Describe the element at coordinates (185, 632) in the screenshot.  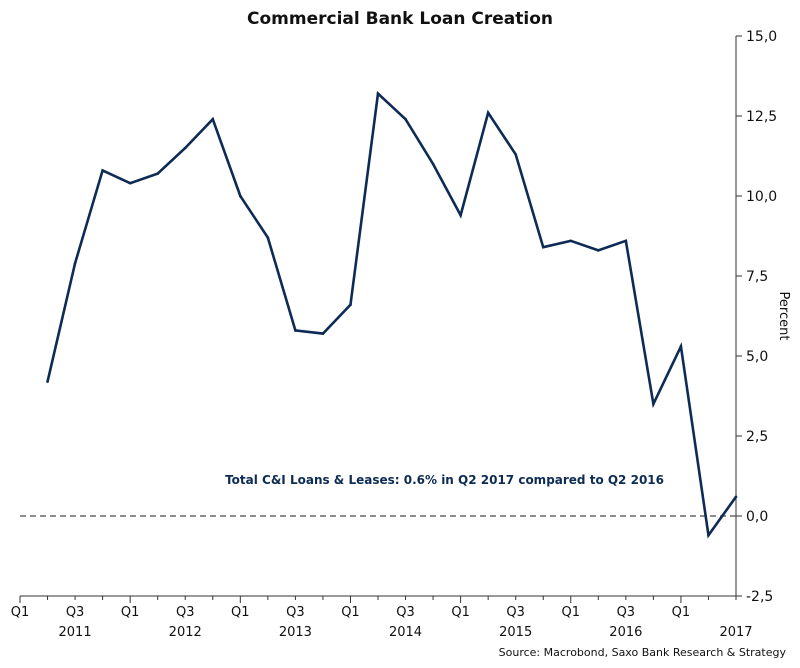
I see `x-tick-label-year: 2012` at that location.